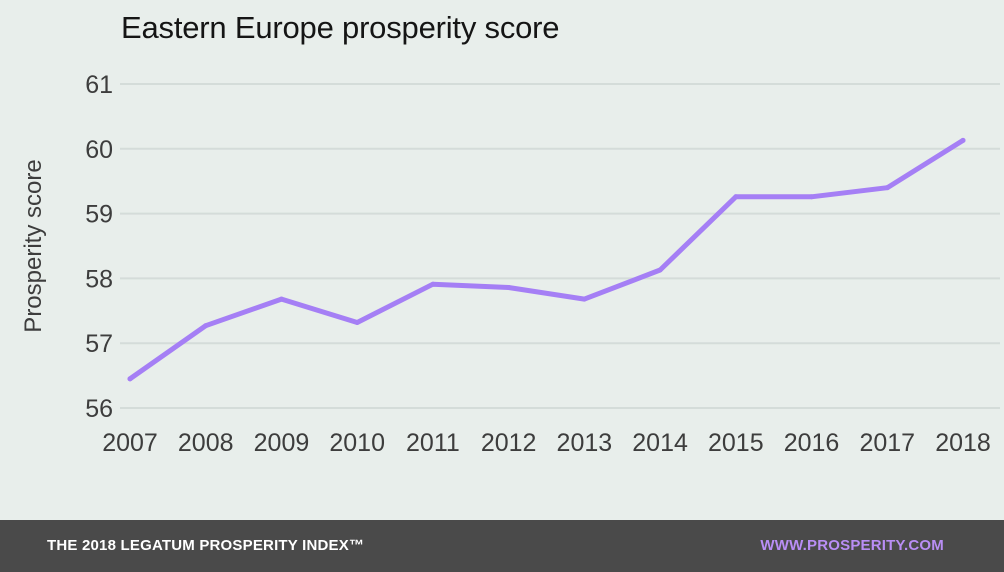 This screenshot has width=1004, height=572. Describe the element at coordinates (99, 247) in the screenshot. I see `y-axis-ticks: 56 57 58 59 60 61` at that location.